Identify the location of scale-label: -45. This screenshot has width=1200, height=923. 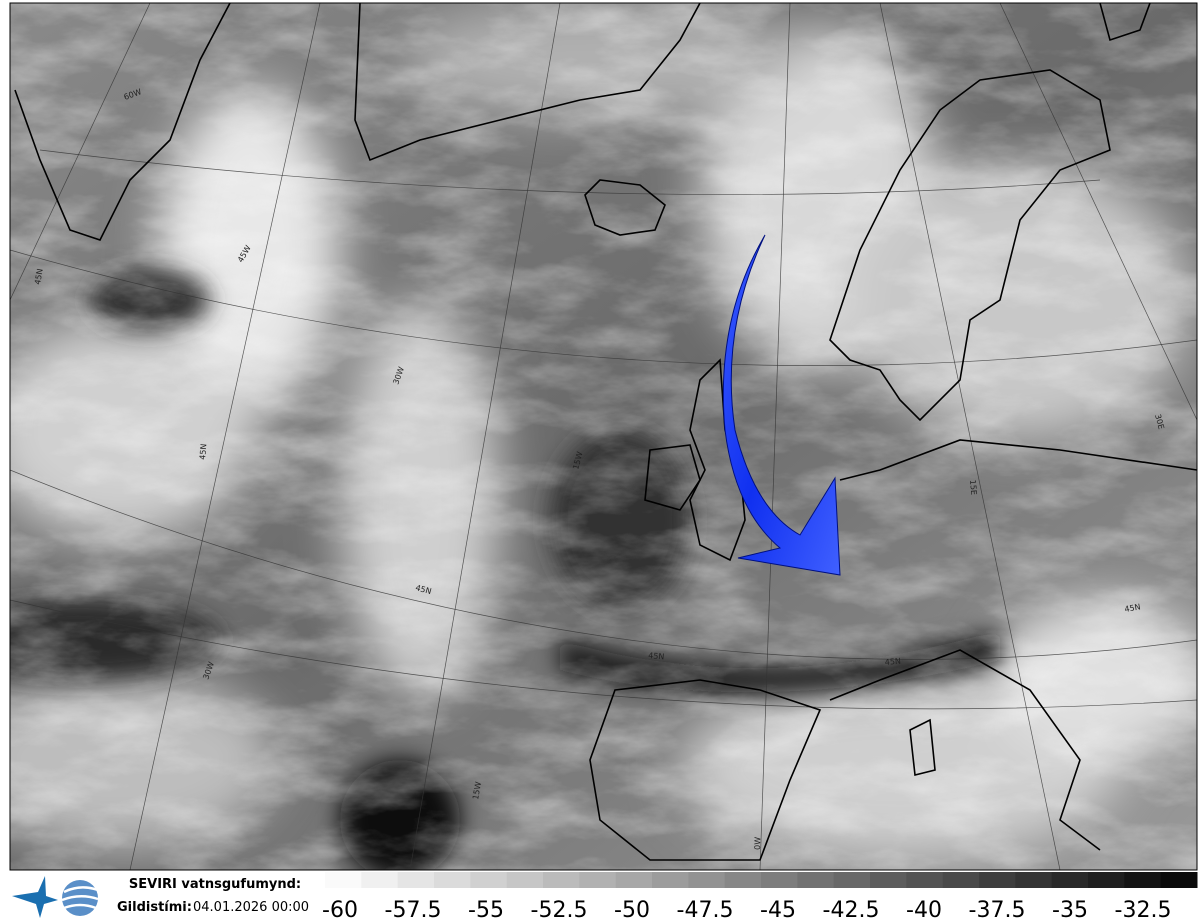
(778, 910).